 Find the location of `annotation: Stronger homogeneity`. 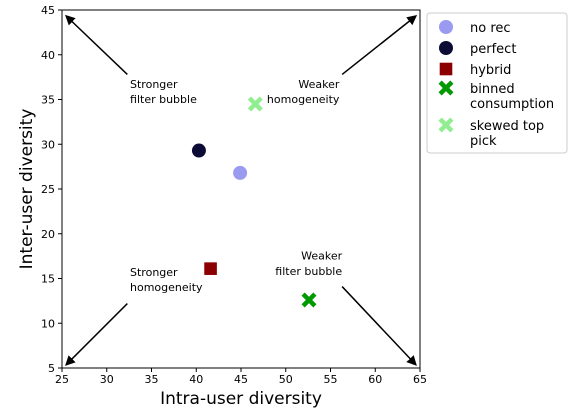

annotation: Stronger homogeneity is located at coordinates (134, 316).